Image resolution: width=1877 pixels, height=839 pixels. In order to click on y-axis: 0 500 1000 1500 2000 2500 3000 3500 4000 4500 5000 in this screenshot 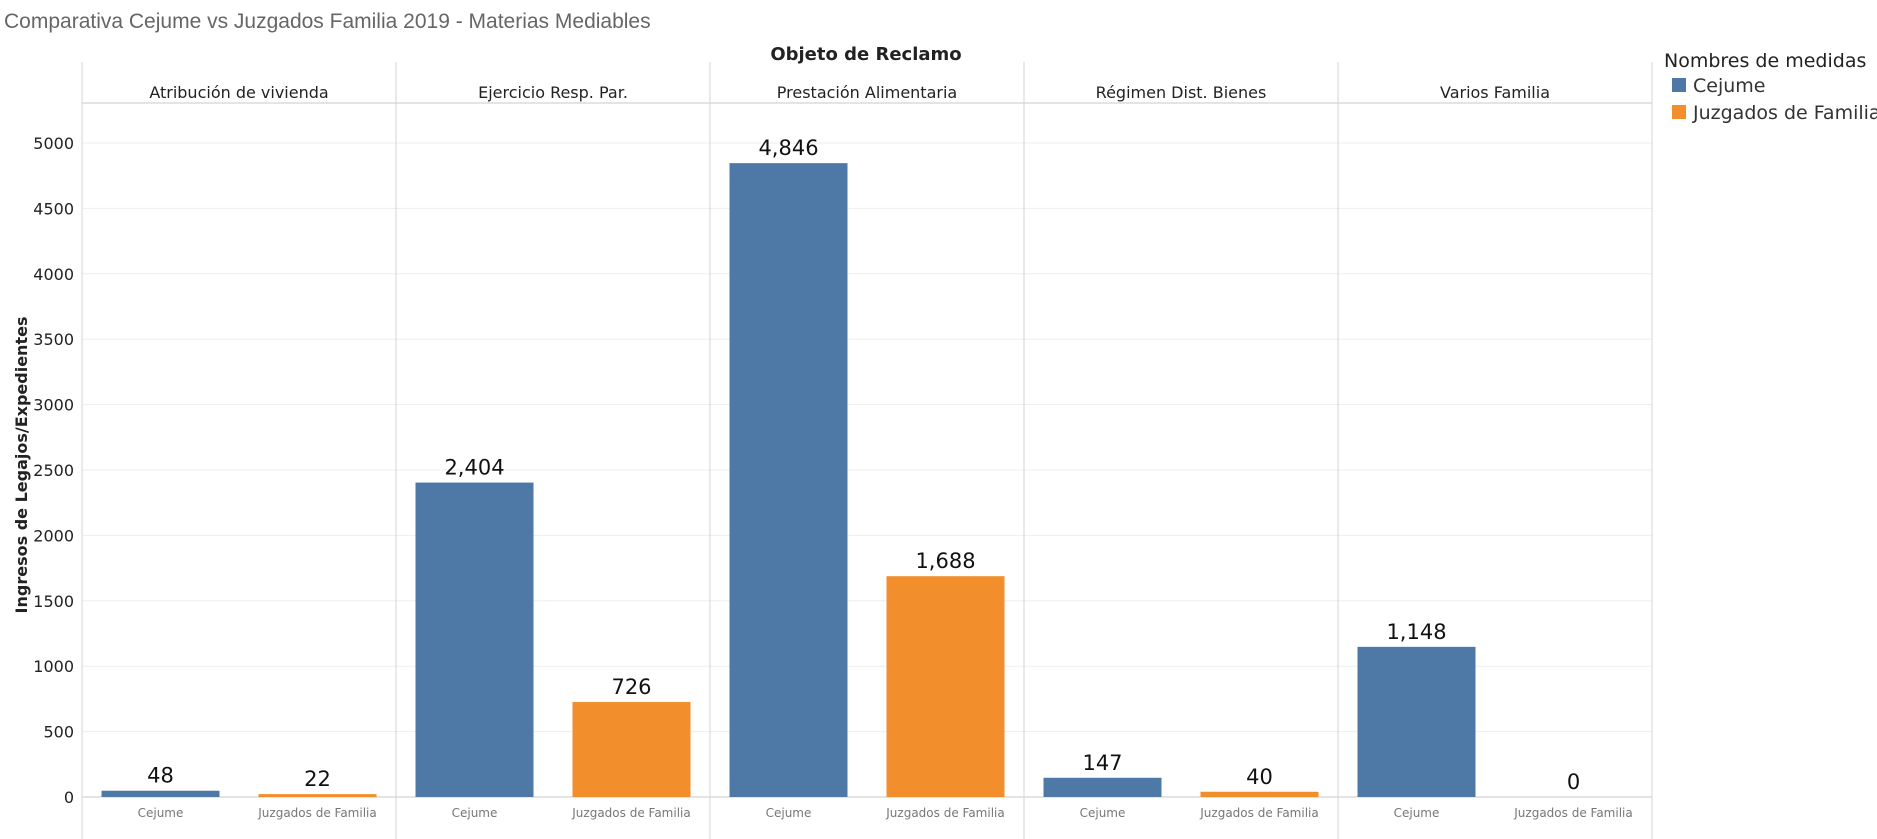, I will do `click(53, 470)`.